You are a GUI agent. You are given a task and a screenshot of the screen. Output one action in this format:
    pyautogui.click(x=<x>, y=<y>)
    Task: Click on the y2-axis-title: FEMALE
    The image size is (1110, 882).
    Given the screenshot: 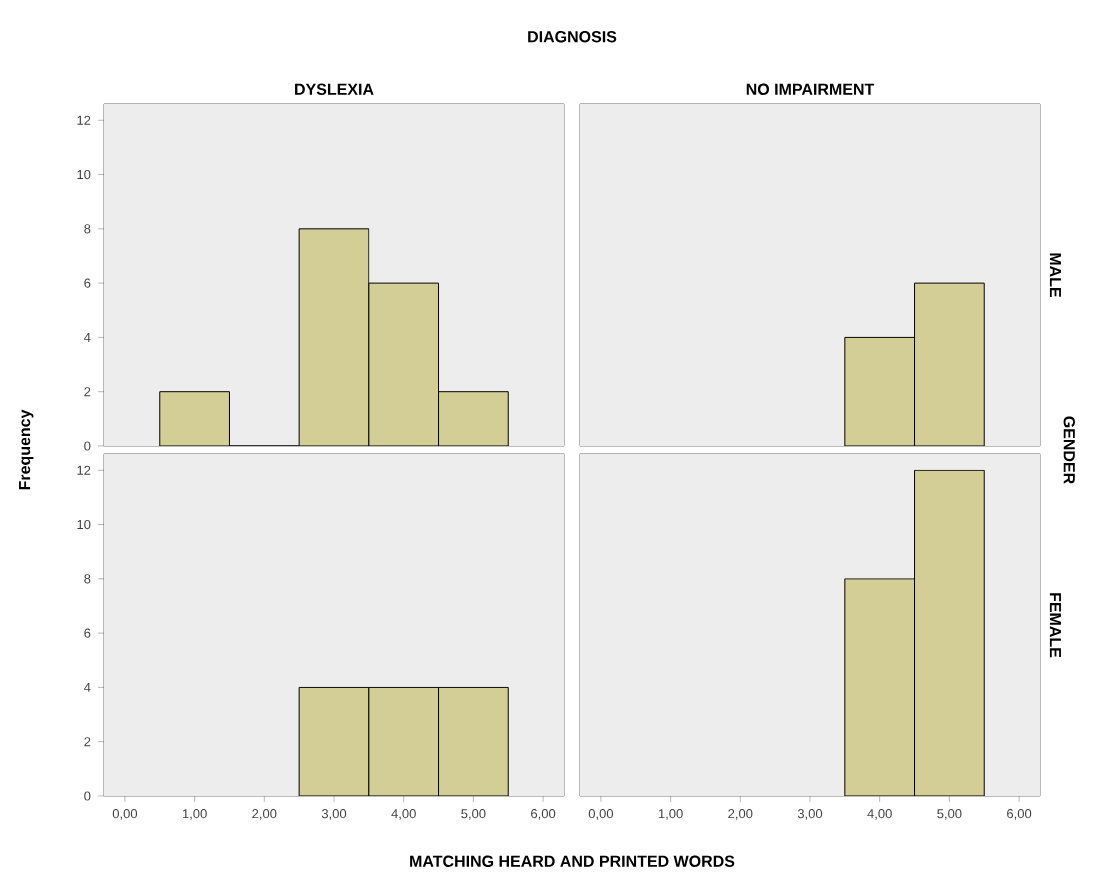 What is the action you would take?
    pyautogui.click(x=1055, y=625)
    